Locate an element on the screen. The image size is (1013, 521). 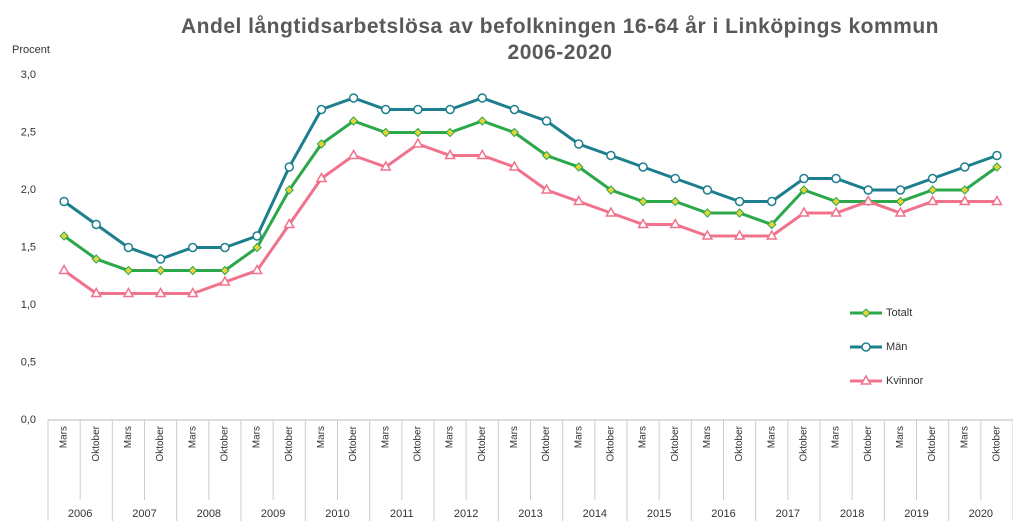
year-label: 2006 is located at coordinates (80, 514).